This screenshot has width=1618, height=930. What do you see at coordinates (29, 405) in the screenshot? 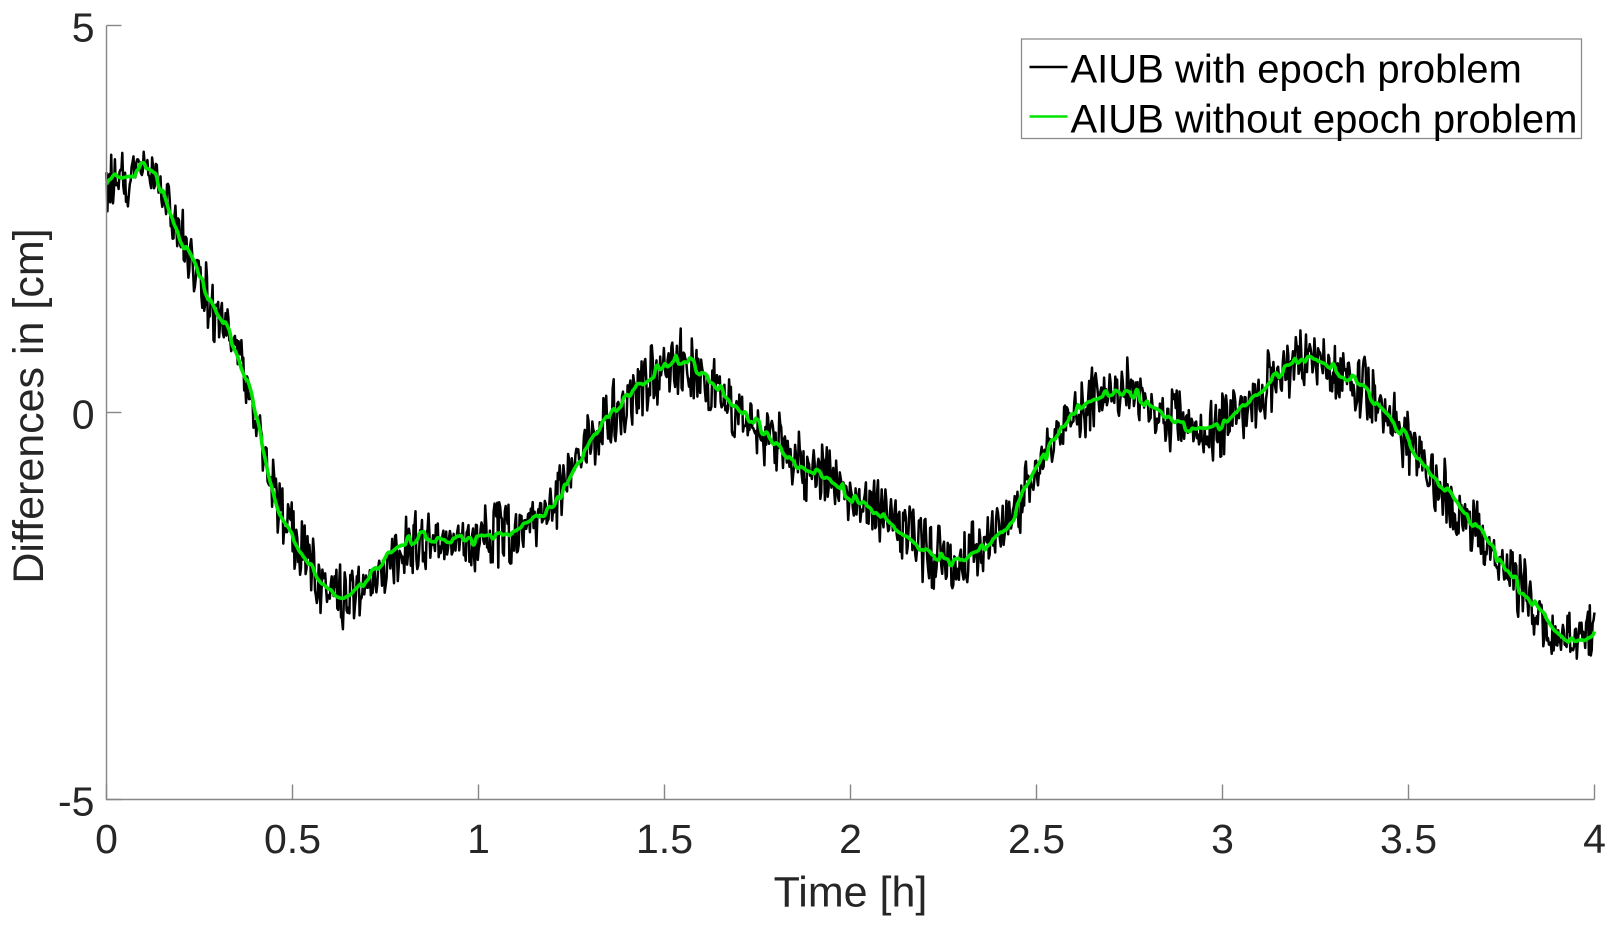
I see `svg-text: Differences in [cm]` at bounding box center [29, 405].